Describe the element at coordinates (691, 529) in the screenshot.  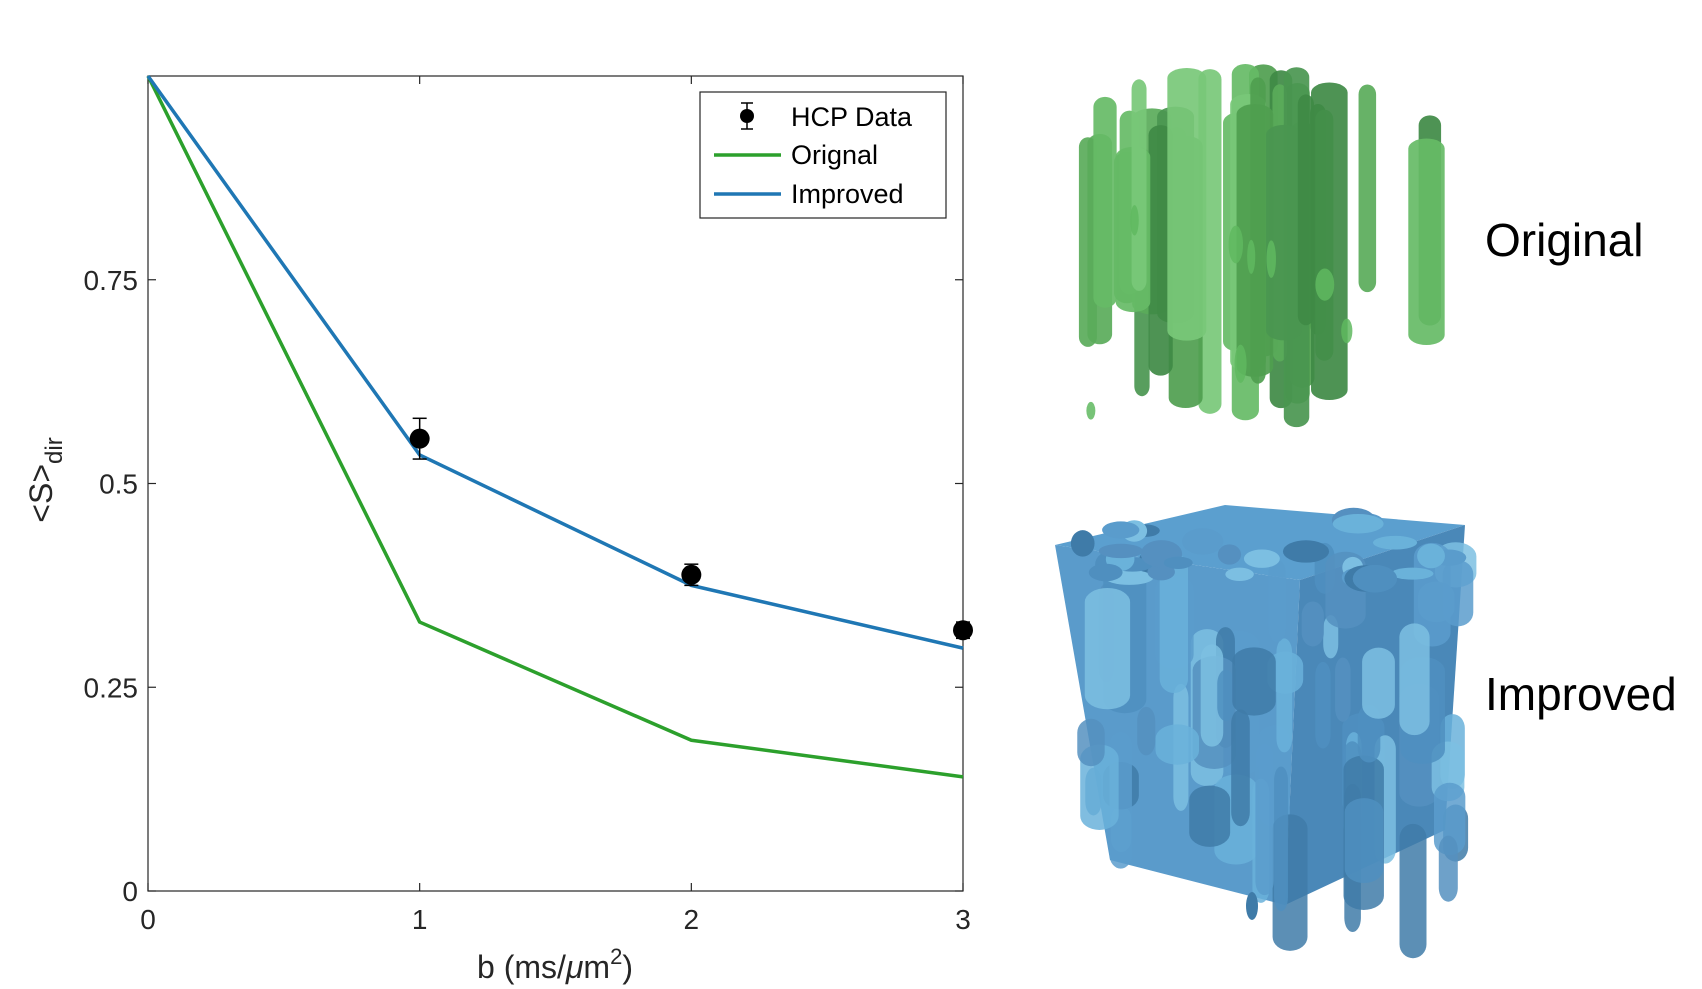
I see `data-points` at that location.